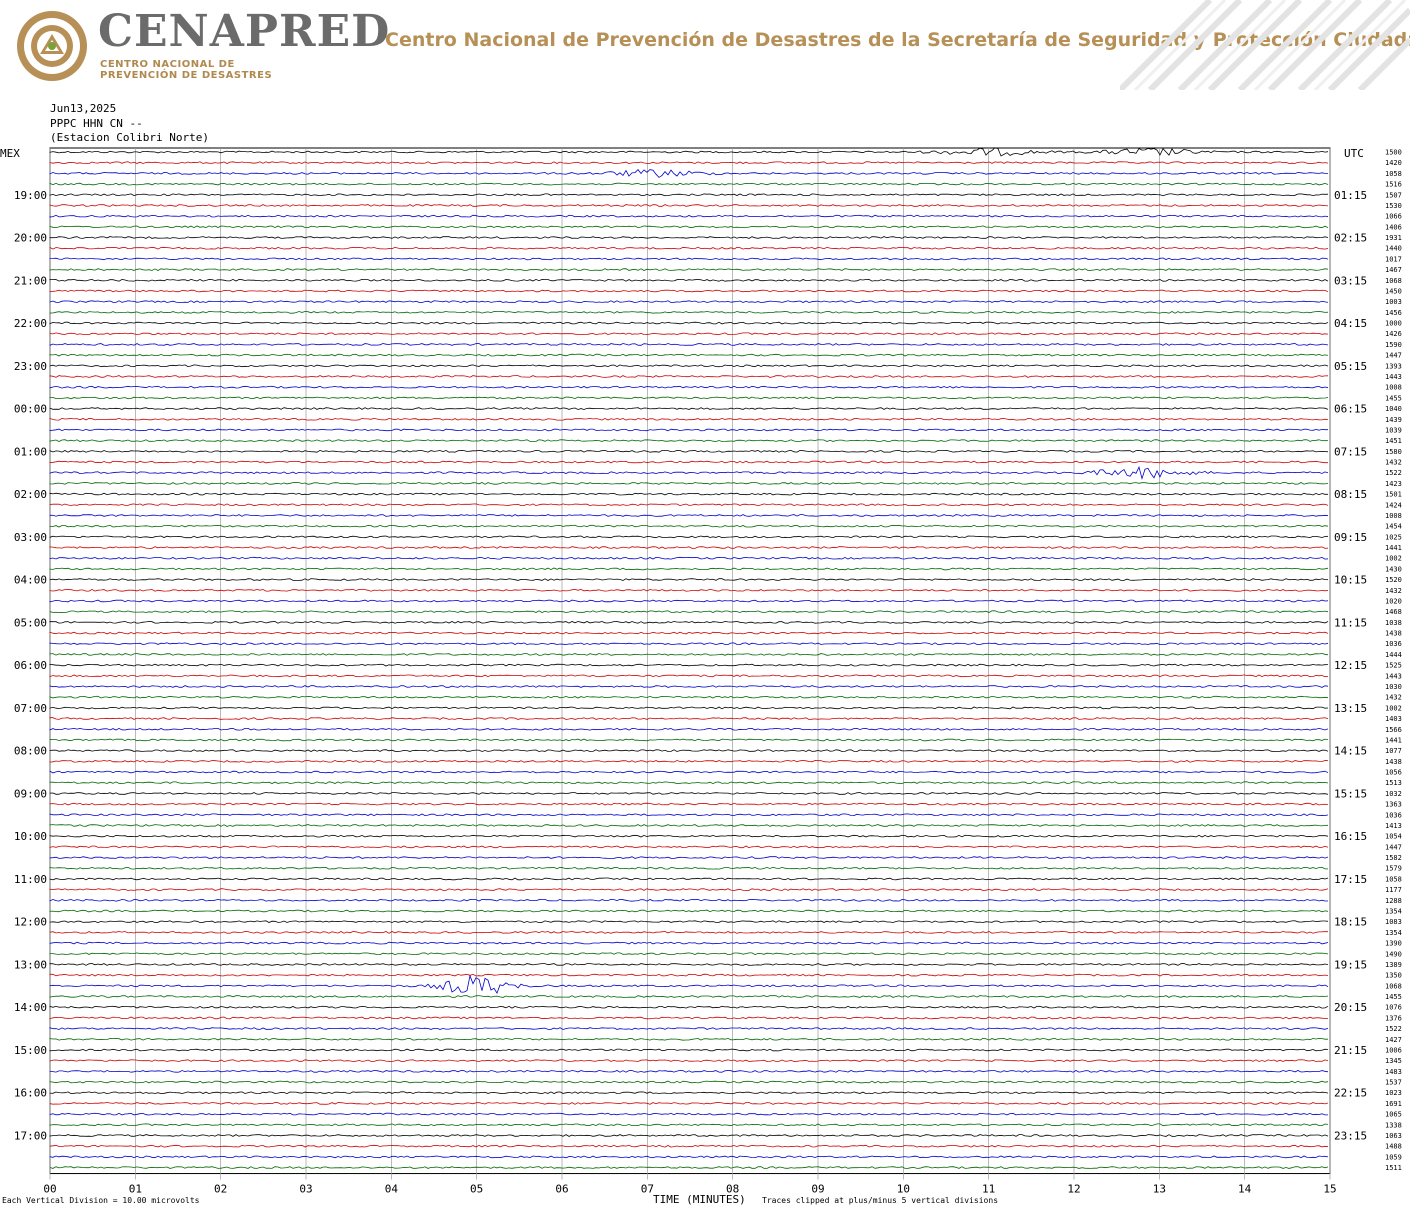 The height and width of the screenshot is (1215, 1410). Describe the element at coordinates (1393, 270) in the screenshot. I see `trace-count-label: 1467` at that location.